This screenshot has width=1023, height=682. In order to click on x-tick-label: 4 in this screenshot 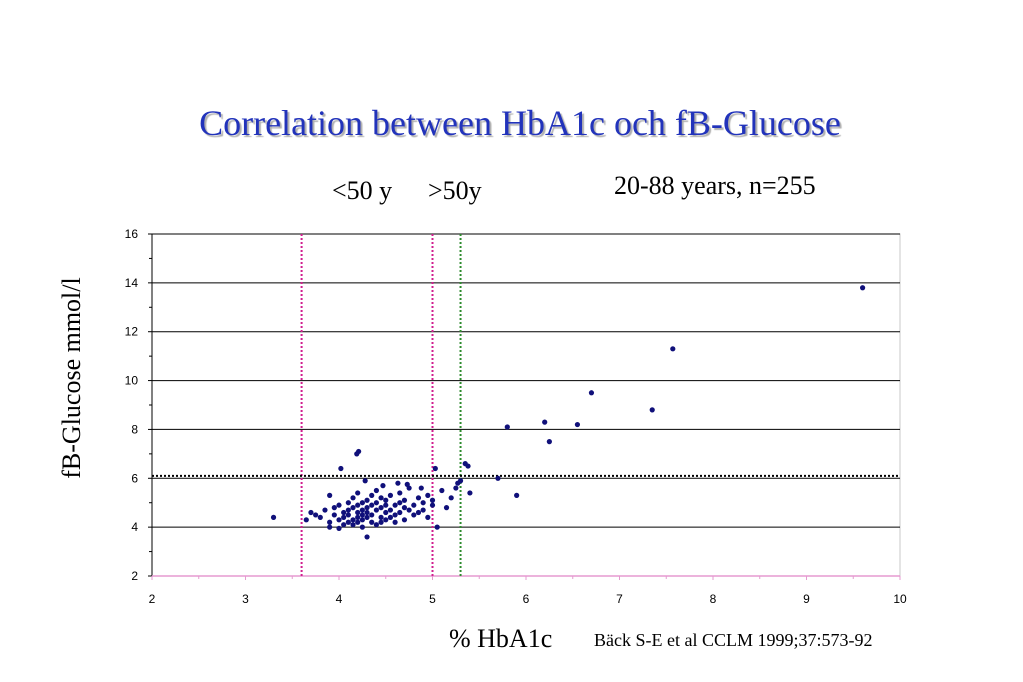, I will do `click(339, 599)`.